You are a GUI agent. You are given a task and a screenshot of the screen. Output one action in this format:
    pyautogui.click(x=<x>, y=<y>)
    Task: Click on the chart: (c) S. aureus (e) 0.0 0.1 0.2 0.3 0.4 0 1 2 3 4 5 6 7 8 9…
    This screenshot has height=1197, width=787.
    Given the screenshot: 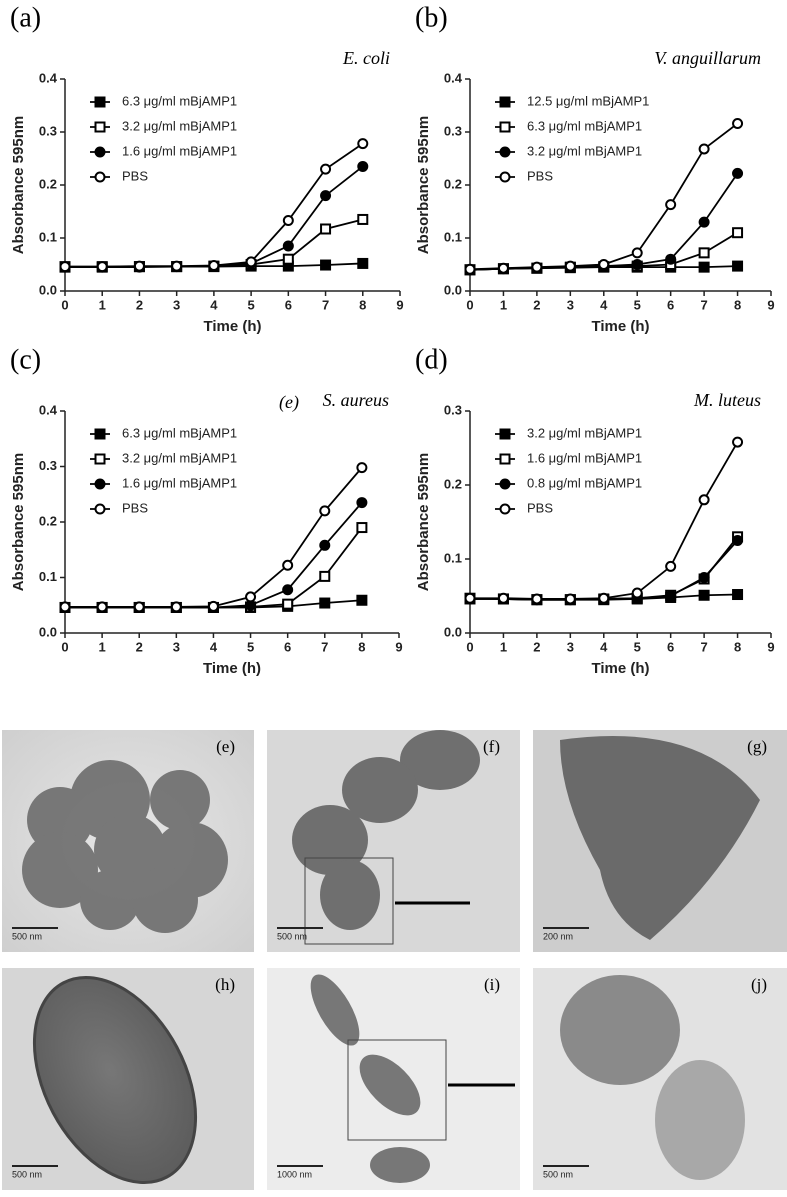 What is the action you would take?
    pyautogui.click(x=206, y=510)
    